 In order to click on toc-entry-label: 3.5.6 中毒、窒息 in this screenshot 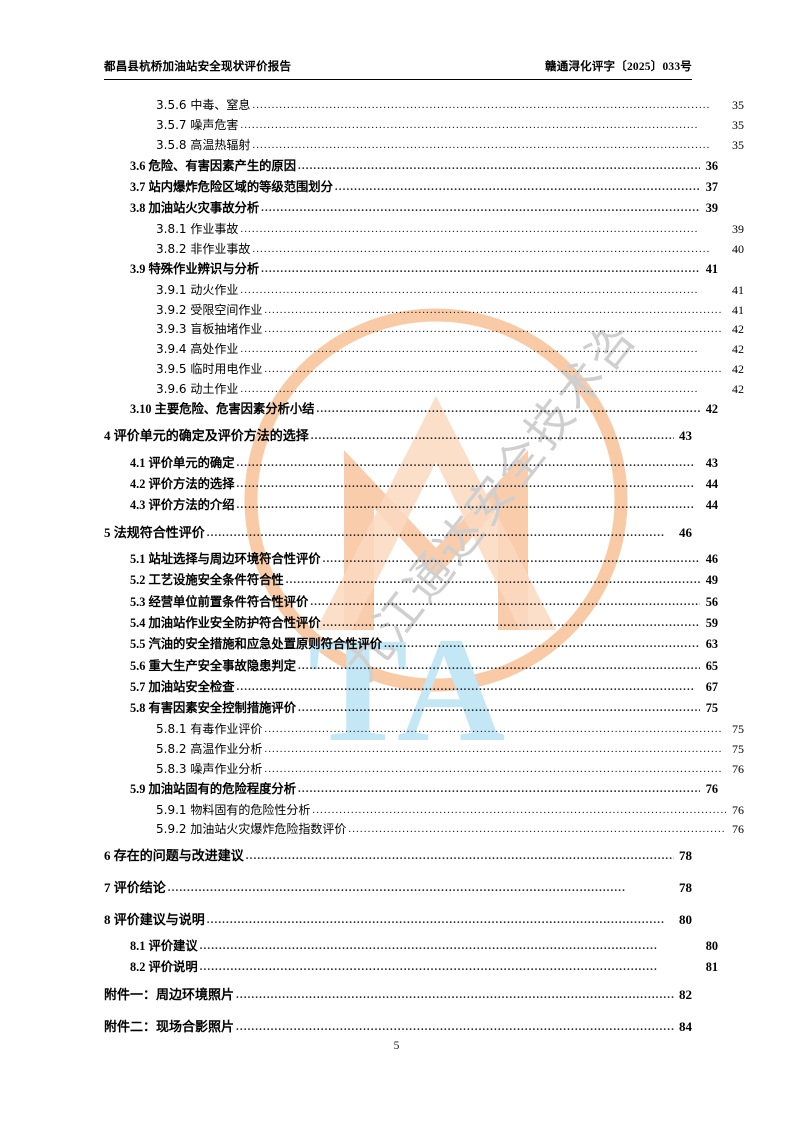, I will do `click(203, 105)`.